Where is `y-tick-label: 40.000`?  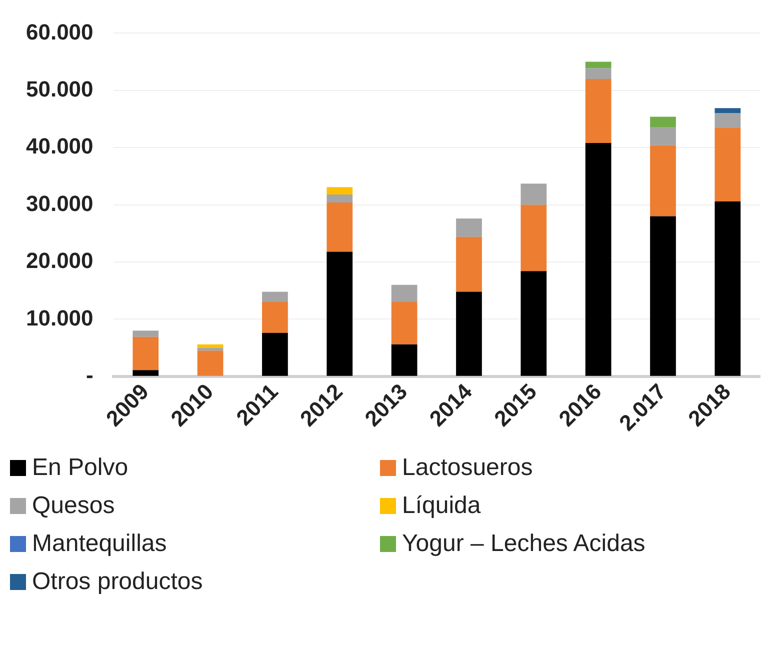 y-tick-label: 40.000 is located at coordinates (60, 146).